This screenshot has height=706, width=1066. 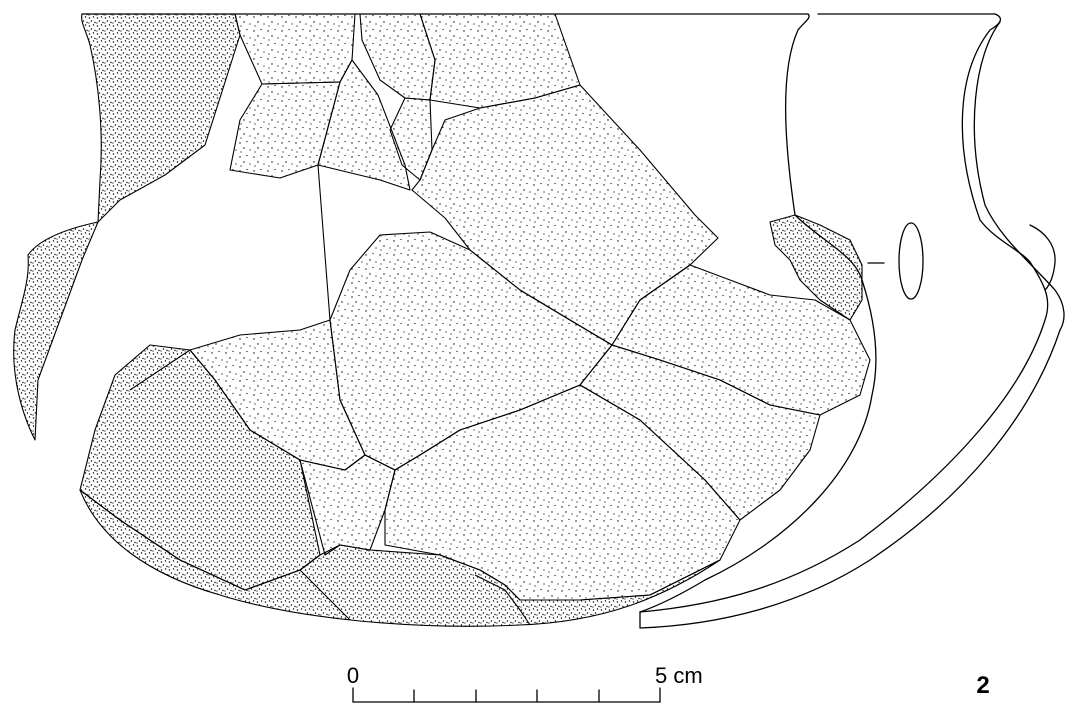 What do you see at coordinates (161, 118) in the screenshot?
I see `sherd-neck-left` at bounding box center [161, 118].